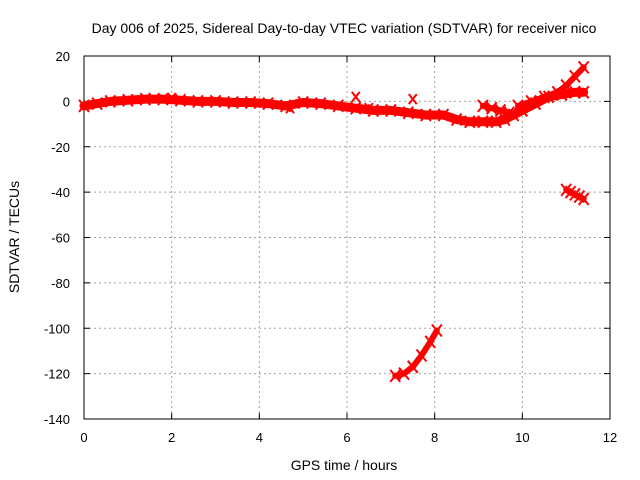 The width and height of the screenshot is (640, 480). What do you see at coordinates (14, 237) in the screenshot?
I see `y-axis-label: SDTVAR / TECUs` at bounding box center [14, 237].